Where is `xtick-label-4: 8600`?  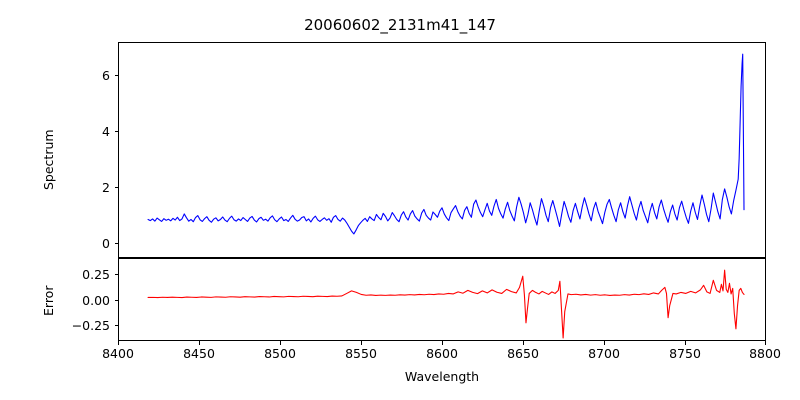 xtick-label-4: 8600 is located at coordinates (442, 353).